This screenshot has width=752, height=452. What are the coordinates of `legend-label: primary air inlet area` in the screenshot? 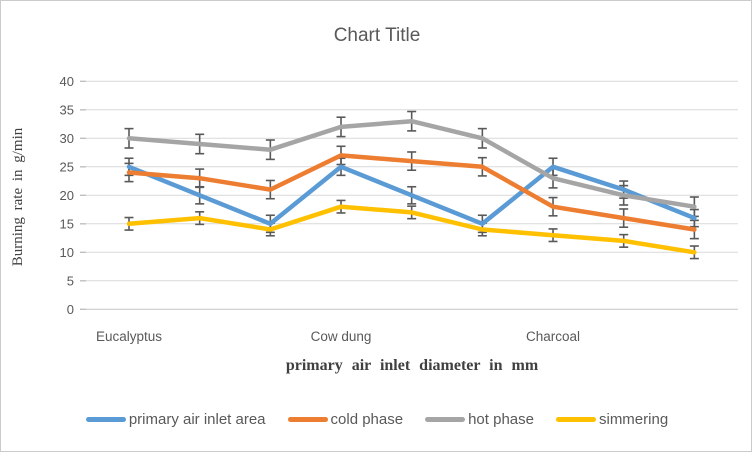 It's located at (197, 419).